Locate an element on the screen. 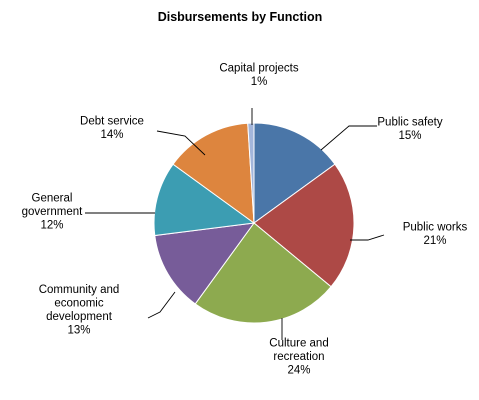  slice-value-label: 21% is located at coordinates (434, 241).